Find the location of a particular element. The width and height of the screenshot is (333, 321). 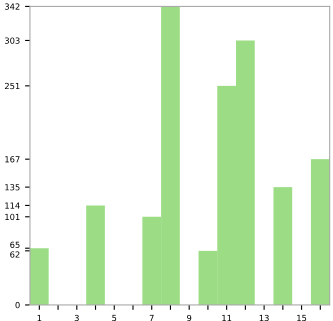

y-tick-label: 65 is located at coordinates (15, 245).